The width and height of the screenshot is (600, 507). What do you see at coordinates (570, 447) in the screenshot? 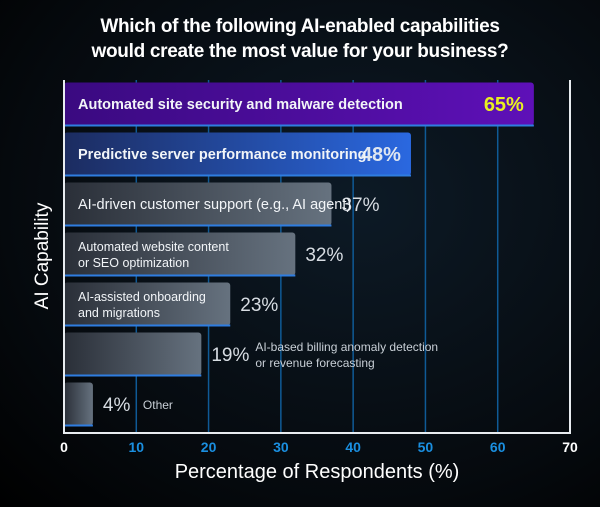
I see `x-tick-label: 70` at bounding box center [570, 447].